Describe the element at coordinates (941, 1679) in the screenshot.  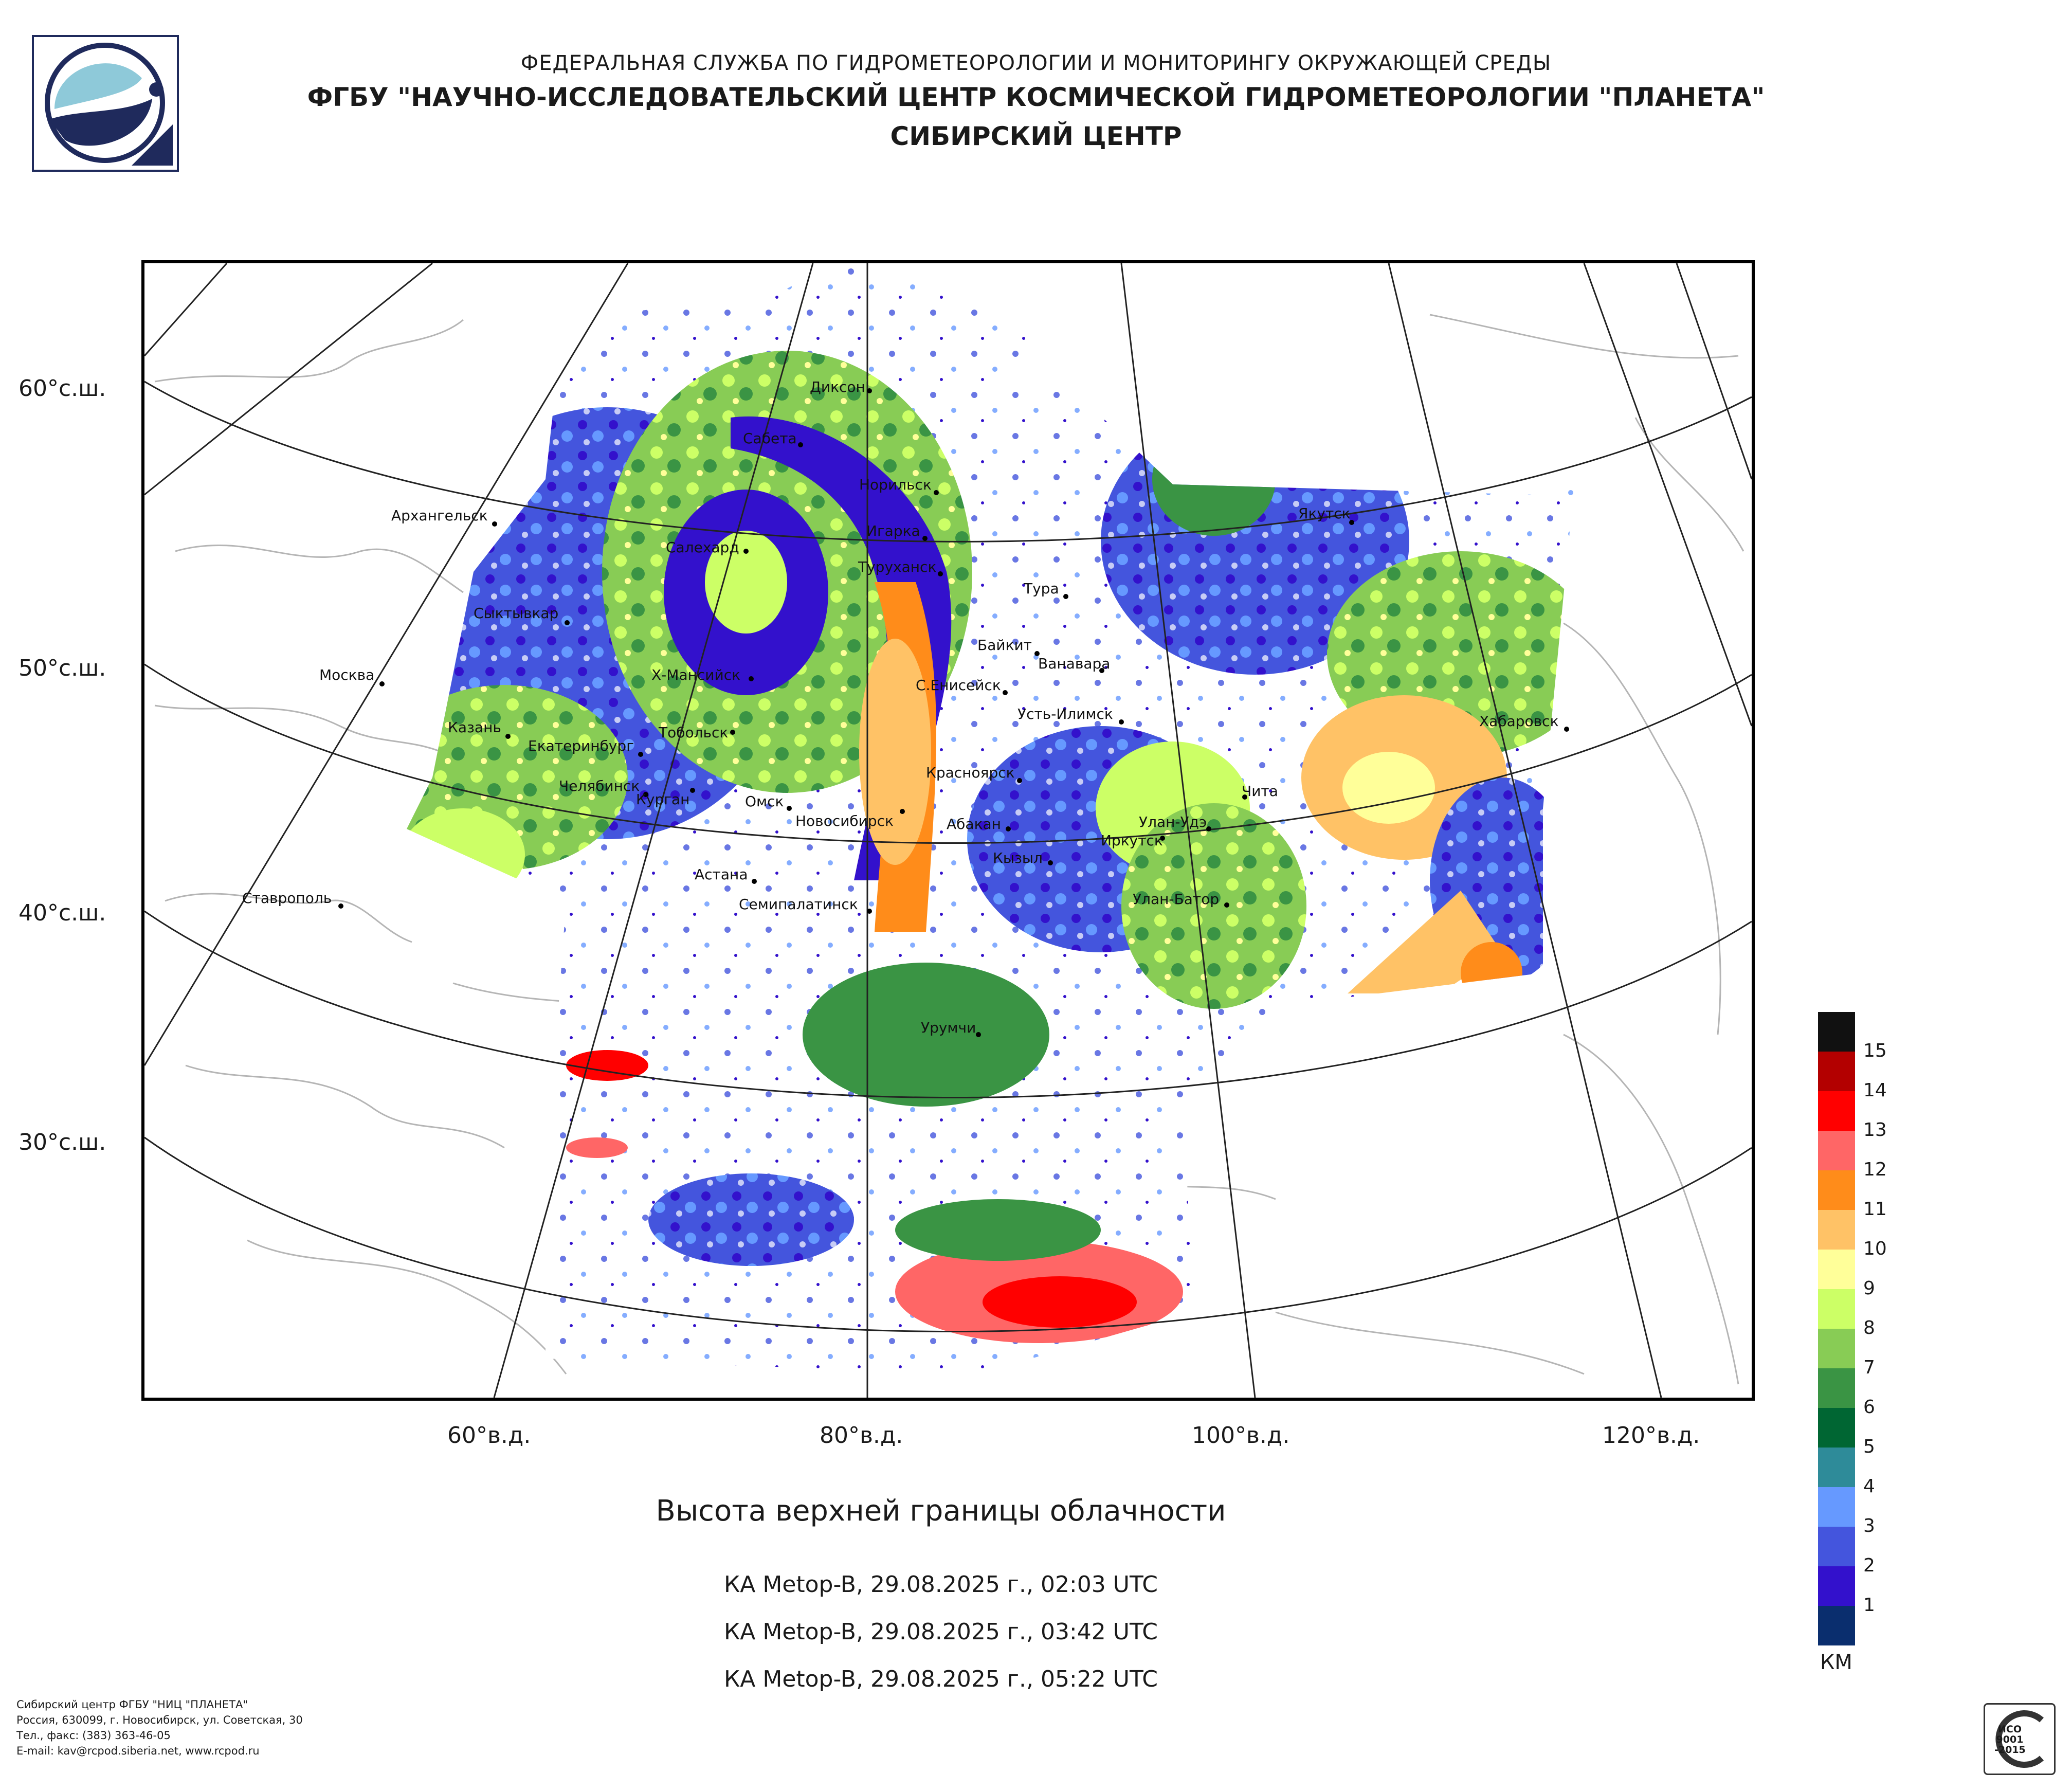
I see `satellite-pass-3: КА Metop-B, 29.08.2025 г., 05:22 UTC` at that location.